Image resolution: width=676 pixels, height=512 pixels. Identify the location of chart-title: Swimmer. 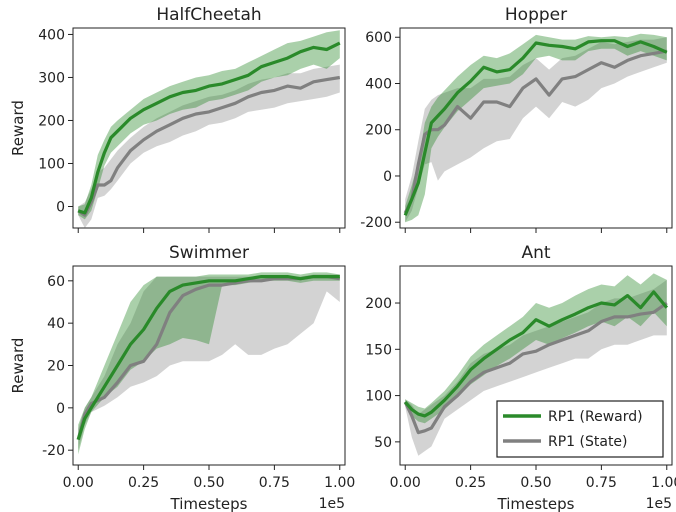
(209, 253).